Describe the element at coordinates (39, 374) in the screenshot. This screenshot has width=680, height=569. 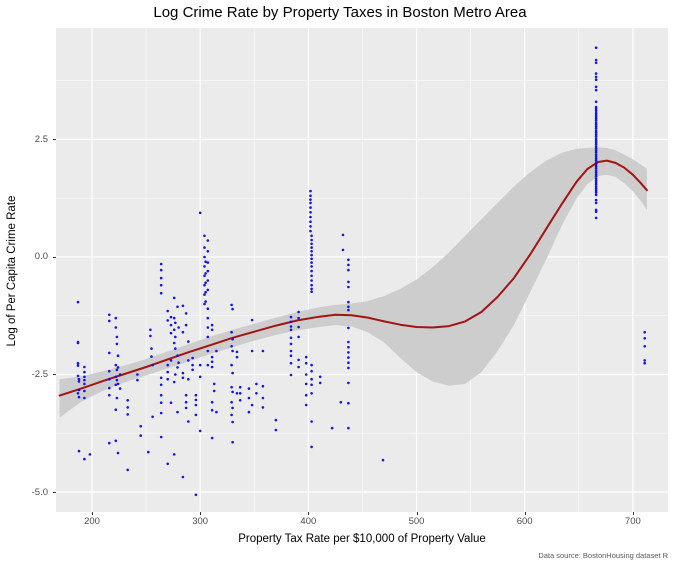
I see `y-tick-label: -2.5` at that location.